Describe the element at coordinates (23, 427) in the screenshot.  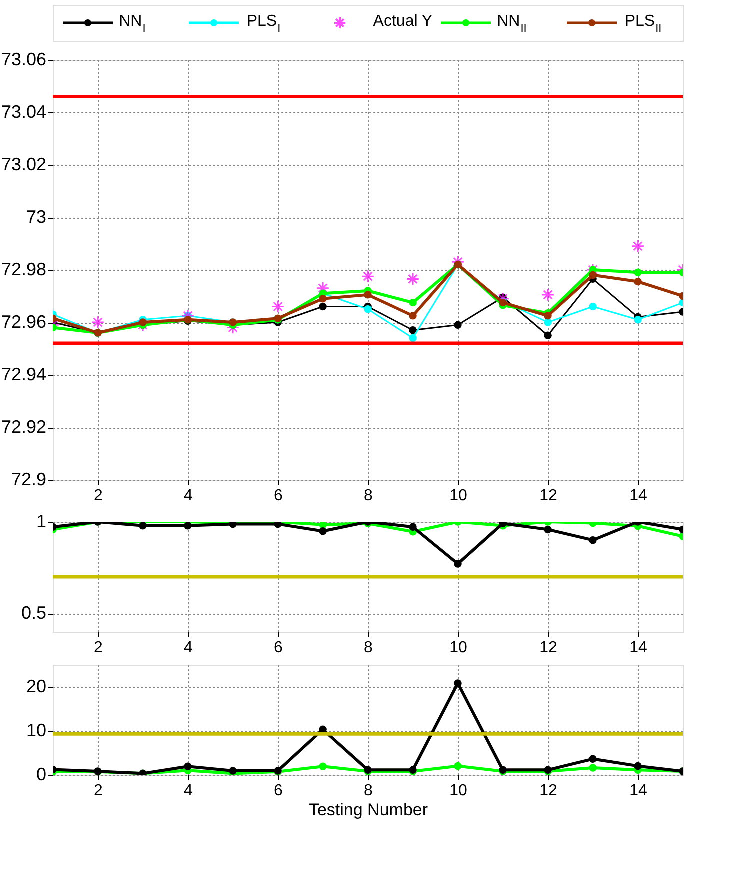
I see `y-tick-label: 72.92` at that location.